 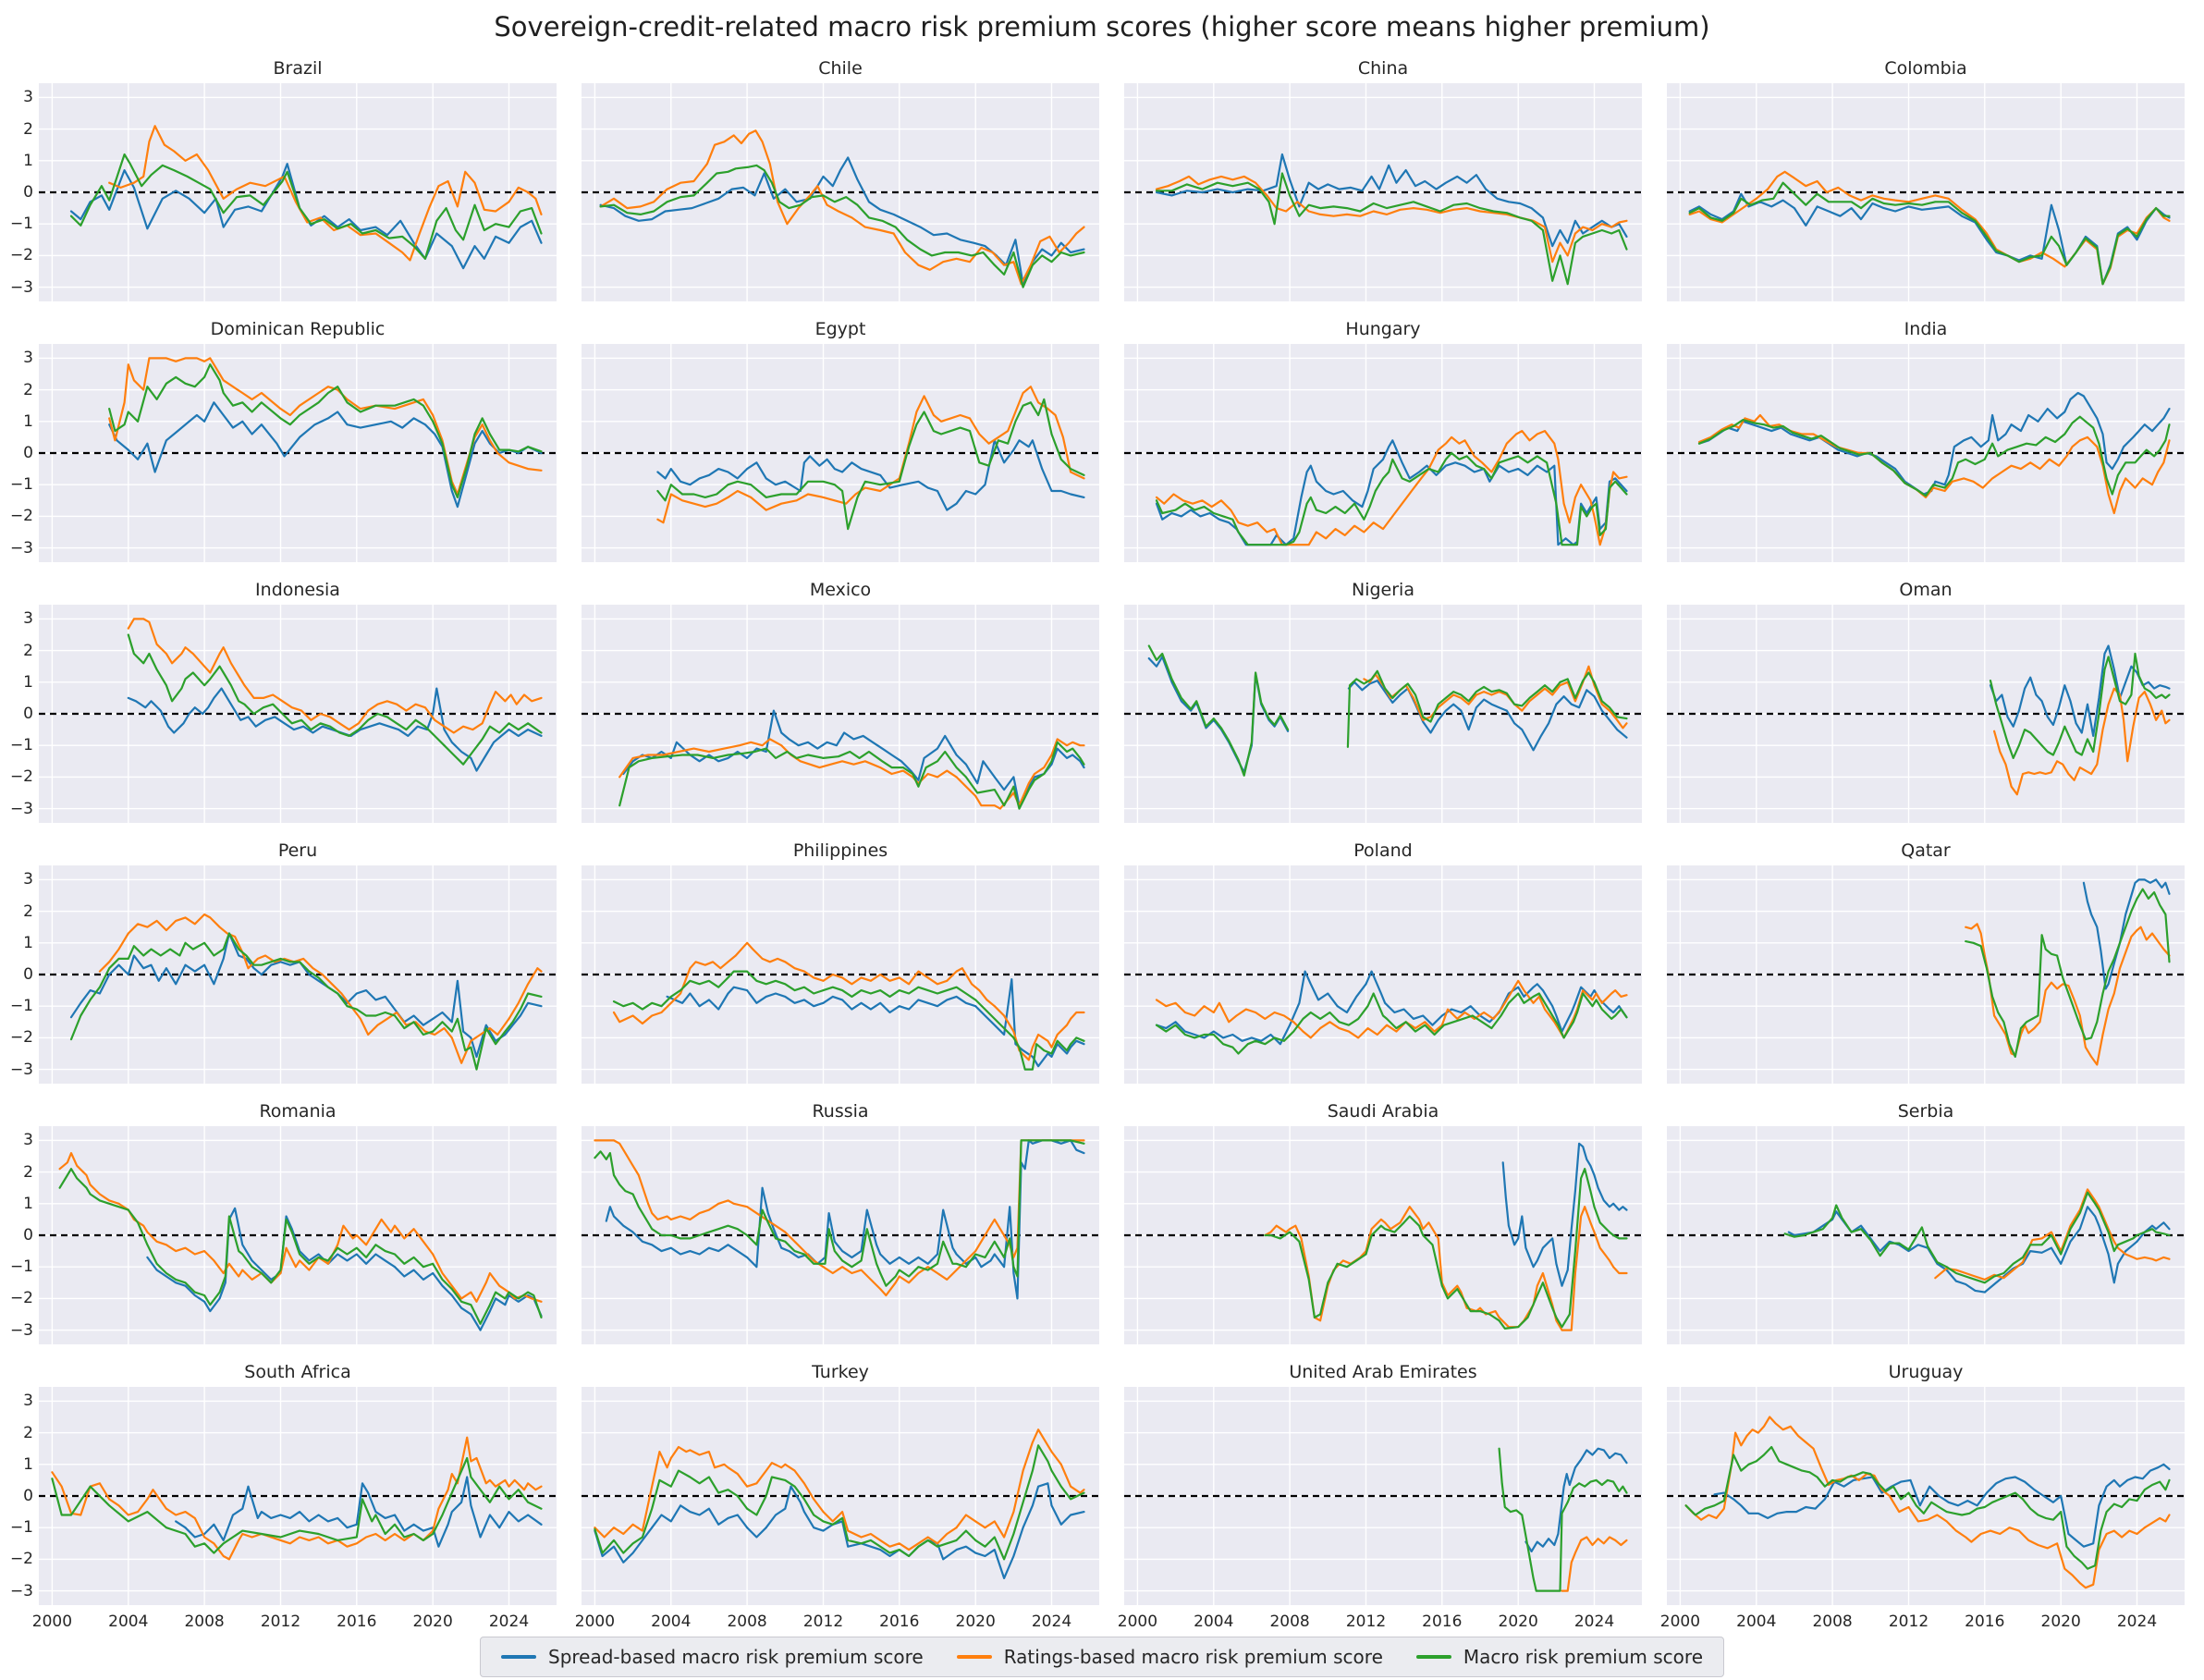 What do you see at coordinates (1926, 850) in the screenshot?
I see `subplot-title: Qatar` at bounding box center [1926, 850].